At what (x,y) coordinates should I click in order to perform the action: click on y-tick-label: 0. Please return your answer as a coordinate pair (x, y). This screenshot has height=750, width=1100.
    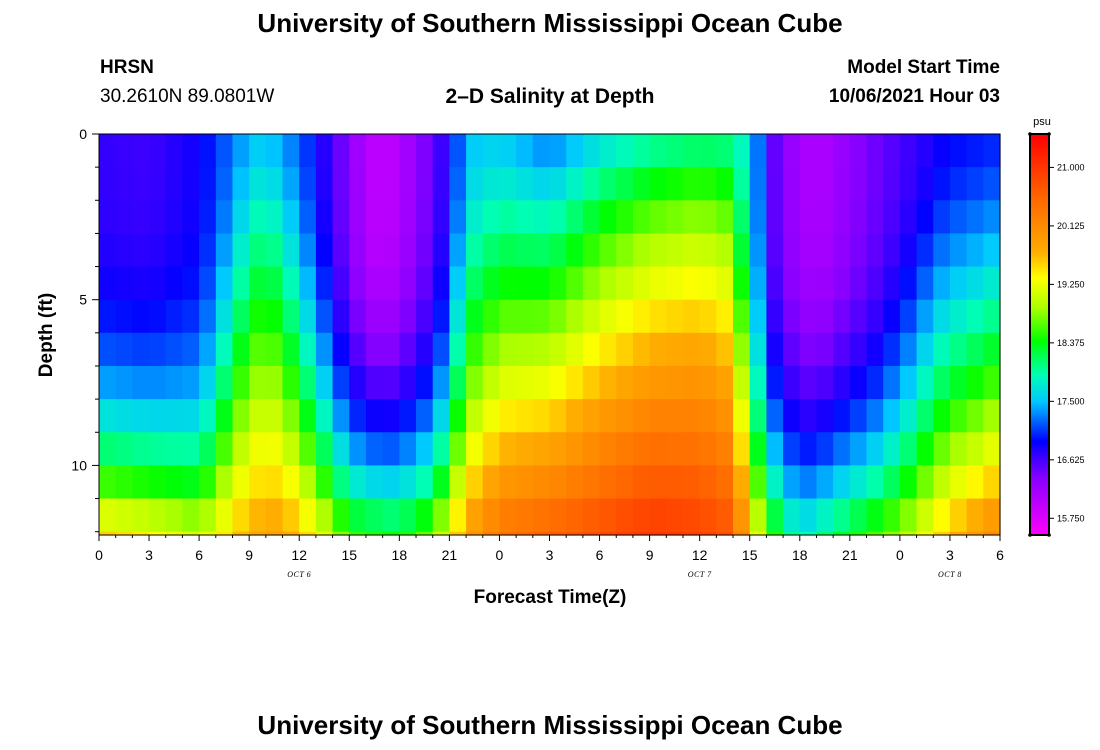
    Looking at the image, I should click on (83, 134).